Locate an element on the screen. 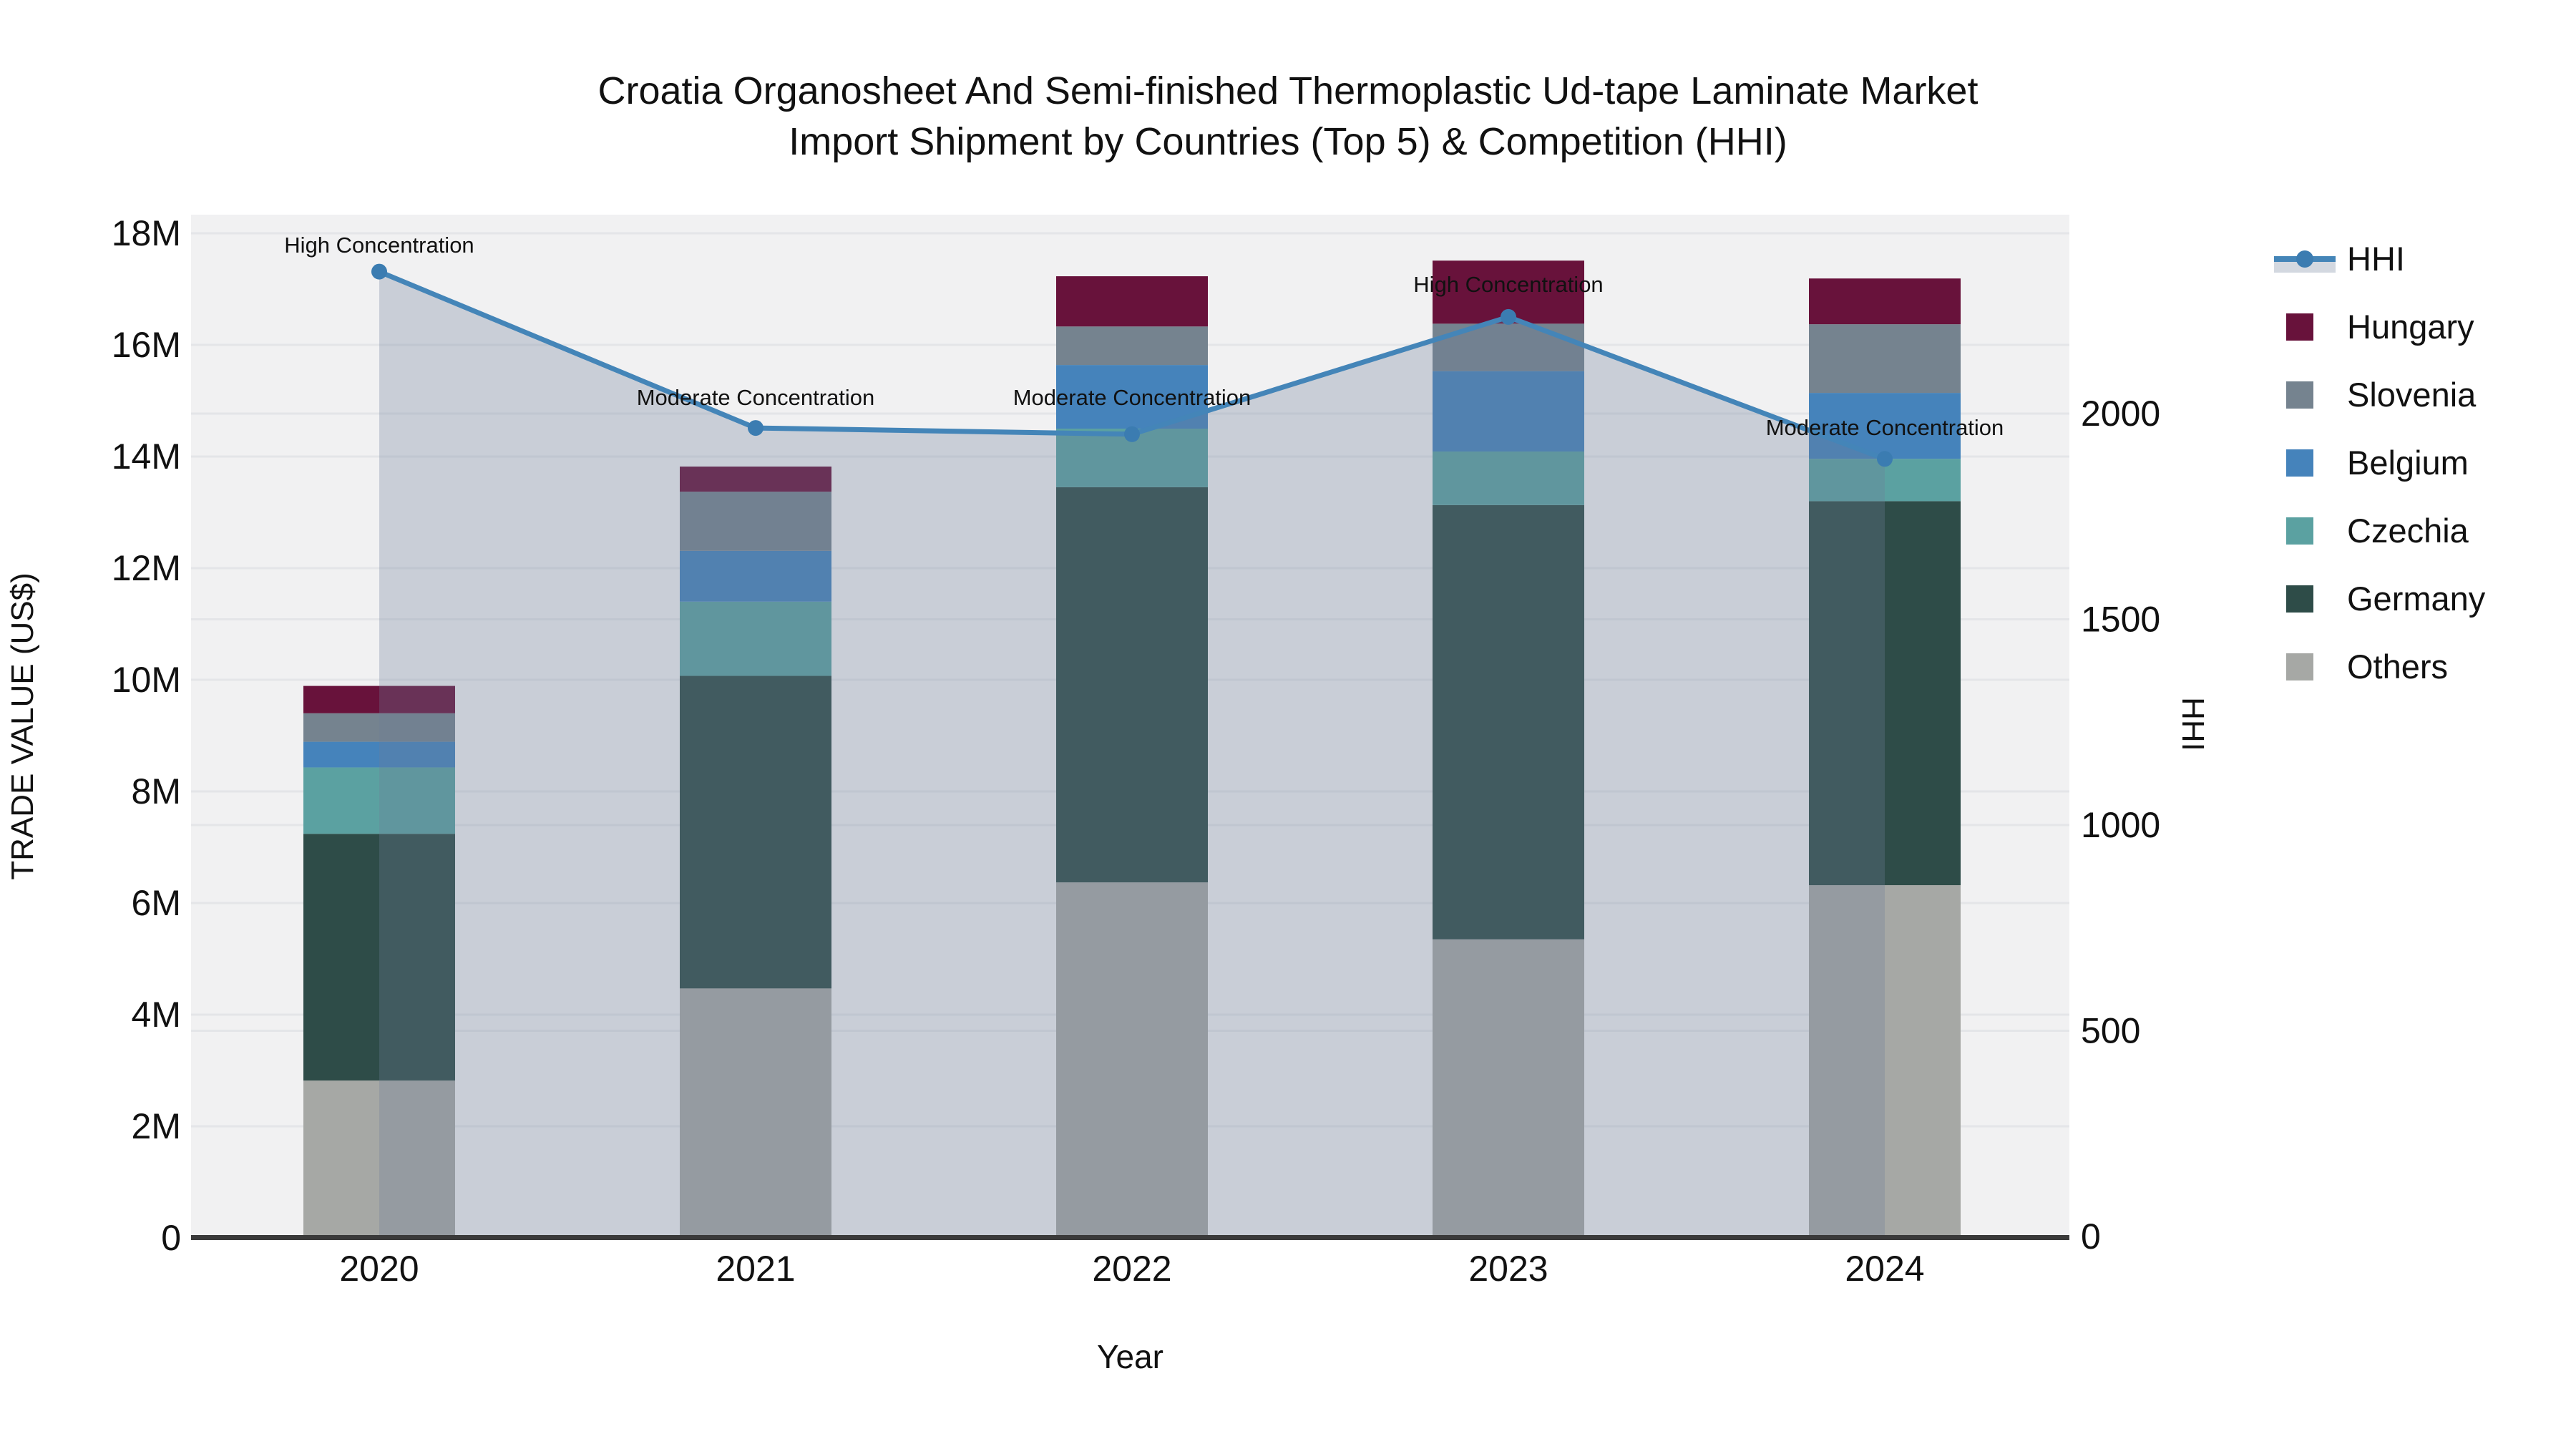  legend-item-hungary: Hungary is located at coordinates (2380, 327).